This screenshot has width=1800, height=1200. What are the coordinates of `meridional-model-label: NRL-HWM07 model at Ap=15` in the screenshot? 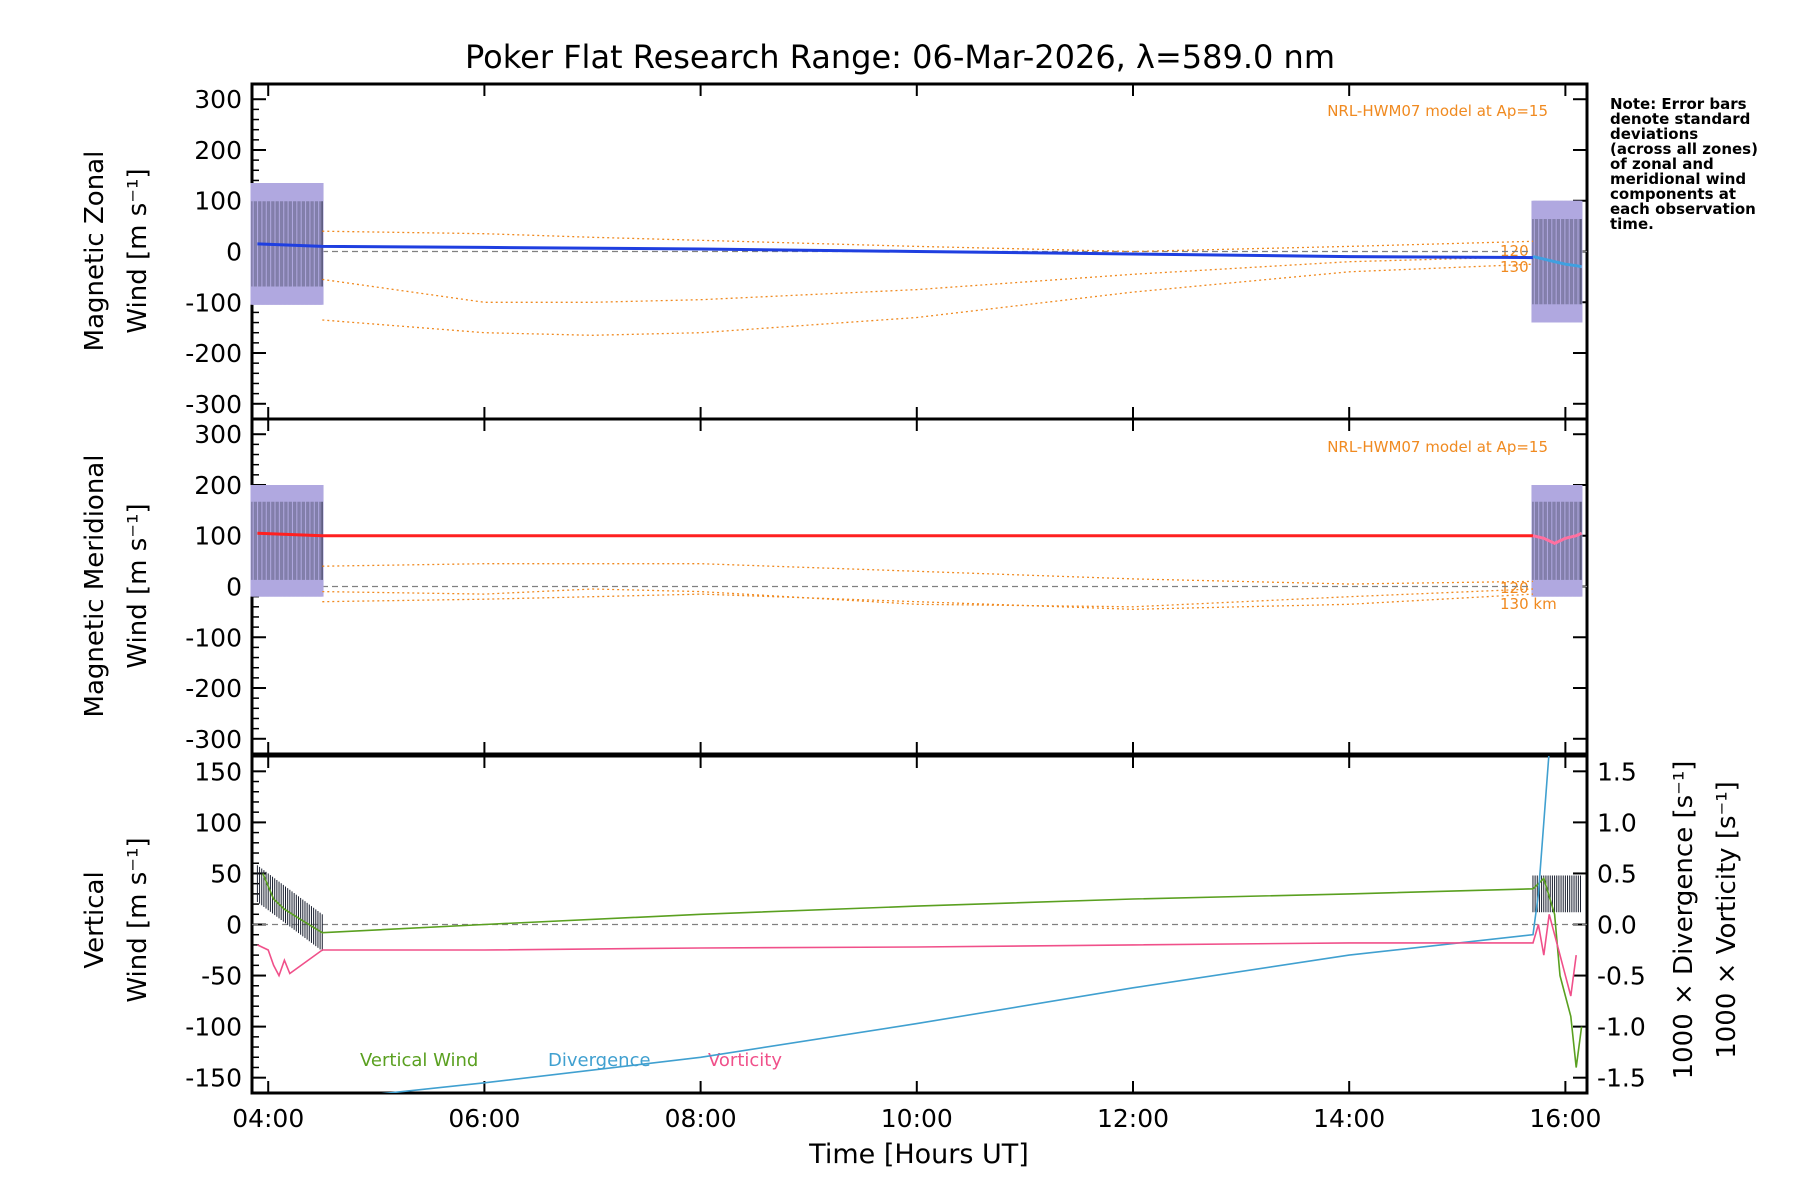 It's located at (1437, 447).